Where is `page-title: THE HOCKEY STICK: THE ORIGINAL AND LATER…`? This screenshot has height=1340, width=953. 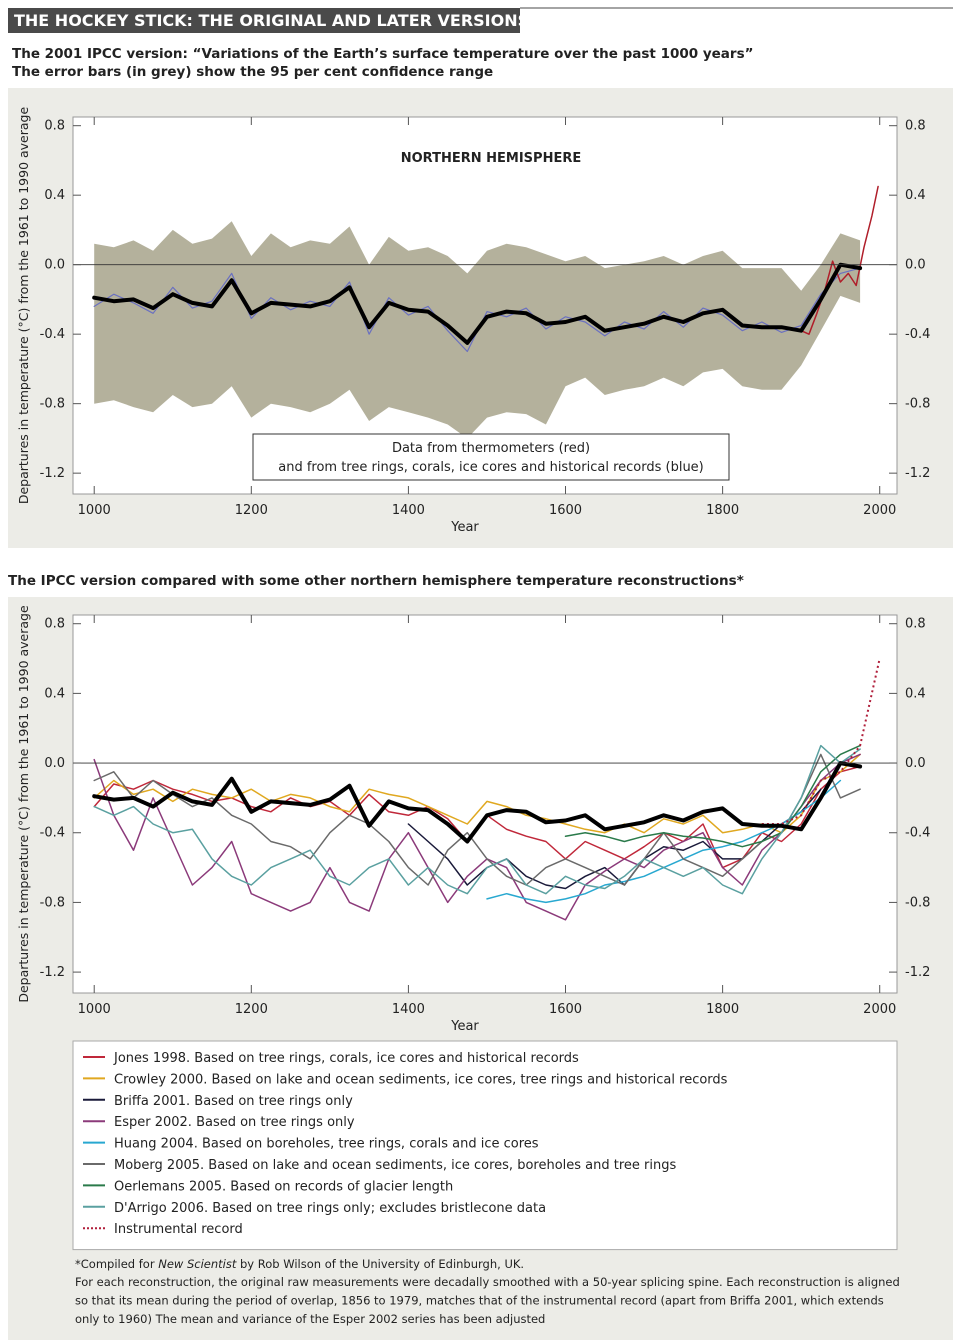
page-title: THE HOCKEY STICK: THE ORIGINAL AND LATER… is located at coordinates (271, 20).